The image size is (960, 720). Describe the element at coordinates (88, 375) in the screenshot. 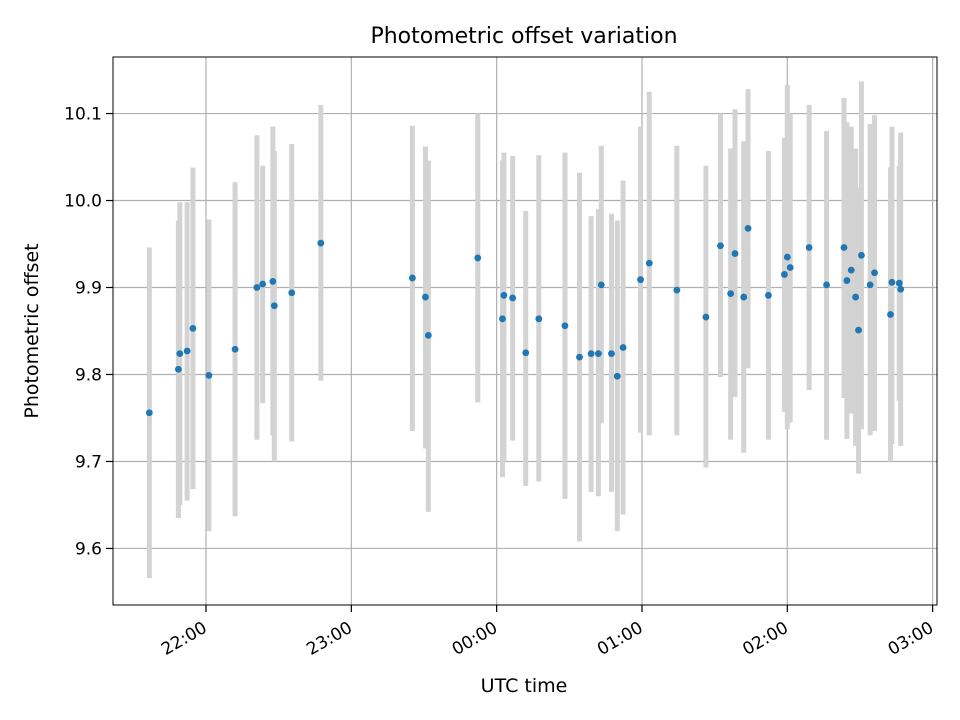

I see `y-tick-label: 9.8` at that location.